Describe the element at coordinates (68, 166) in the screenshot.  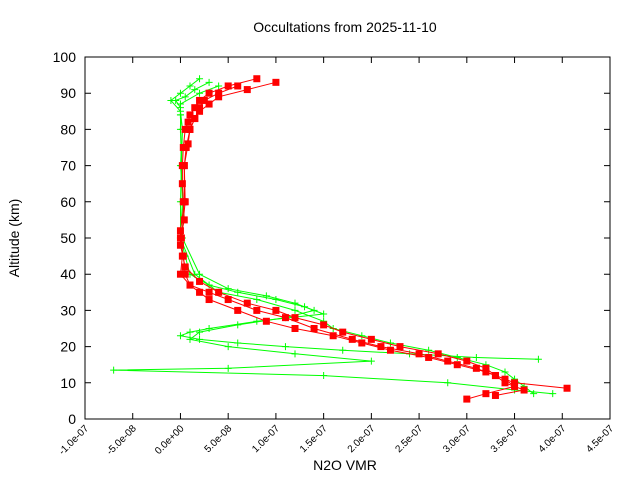
I see `y-tick-label: 70` at that location.